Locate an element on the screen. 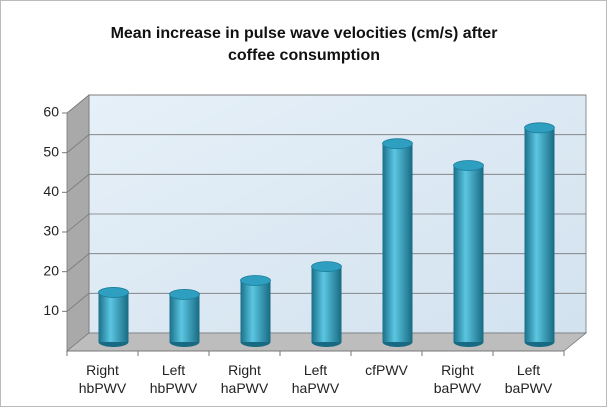 The height and width of the screenshot is (407, 607). y-tick-label: 20 is located at coordinates (51, 270).